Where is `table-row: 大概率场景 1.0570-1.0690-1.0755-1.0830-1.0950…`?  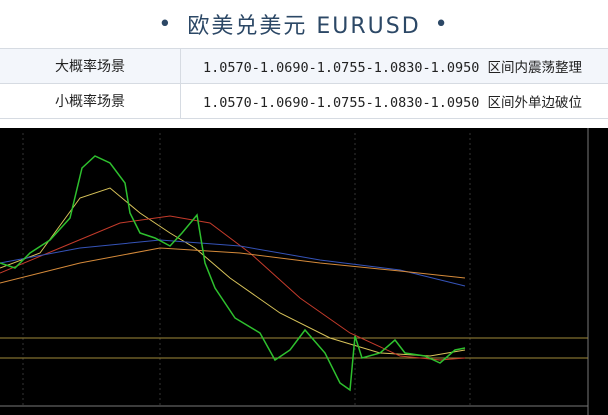
table-row: 大概率场景 1.0570-1.0690-1.0755-1.0830-1.0950… is located at coordinates (304, 66).